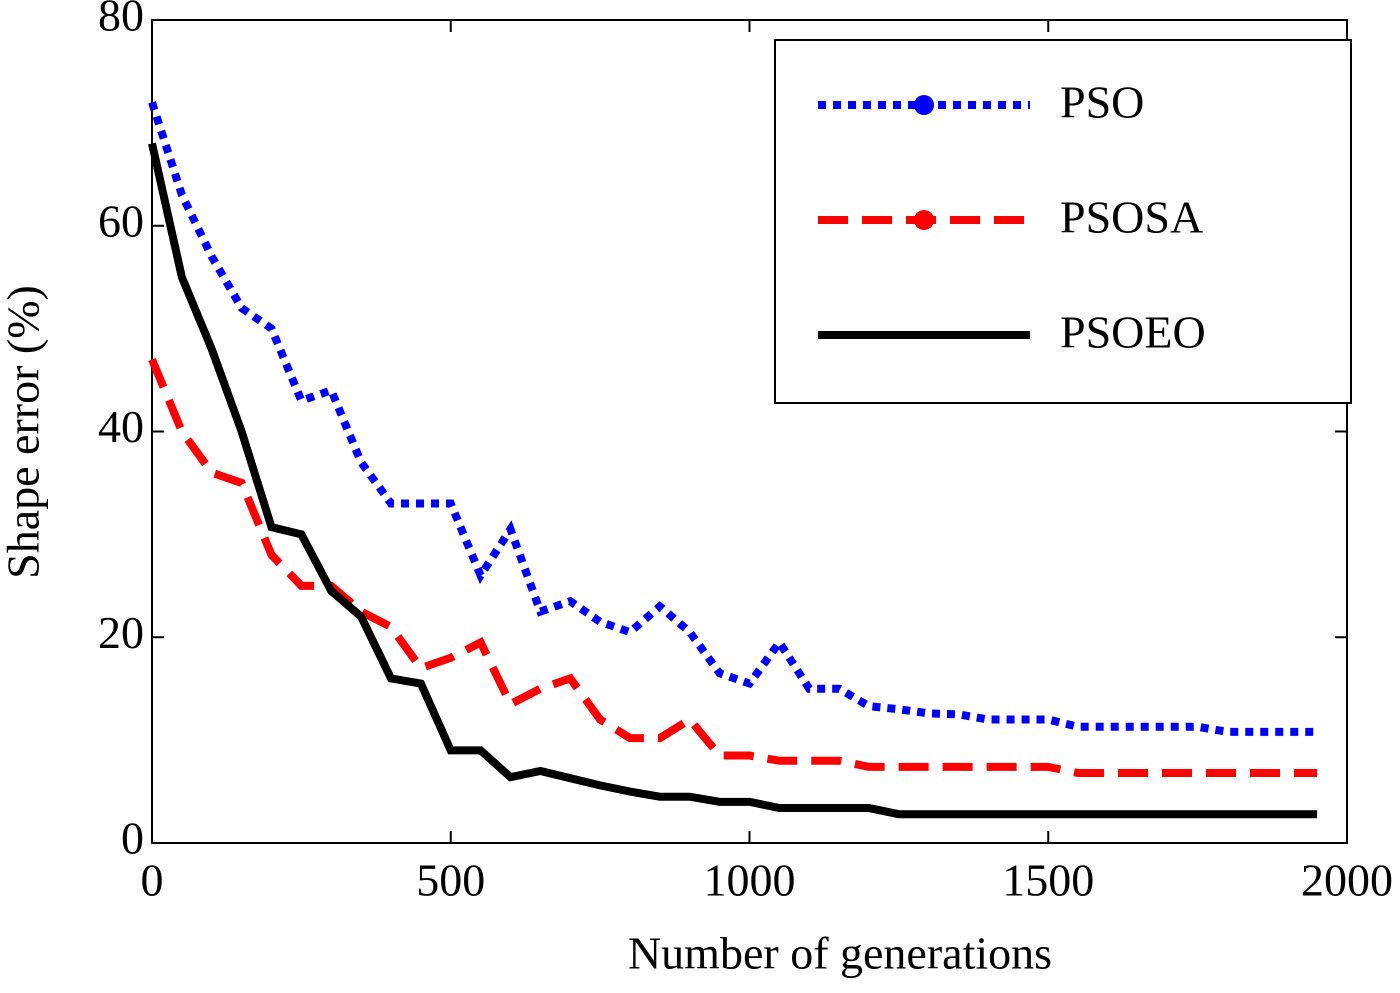 Image resolution: width=1400 pixels, height=993 pixels. I want to click on y-tick-label: 40, so click(121, 426).